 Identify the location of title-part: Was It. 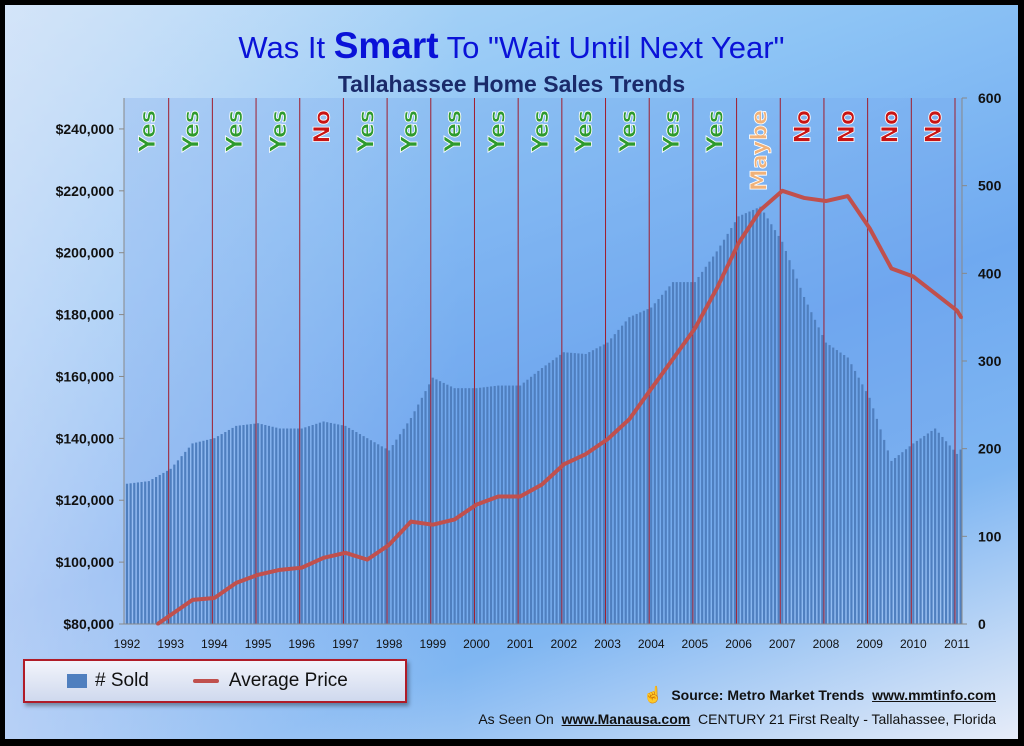
(286, 47).